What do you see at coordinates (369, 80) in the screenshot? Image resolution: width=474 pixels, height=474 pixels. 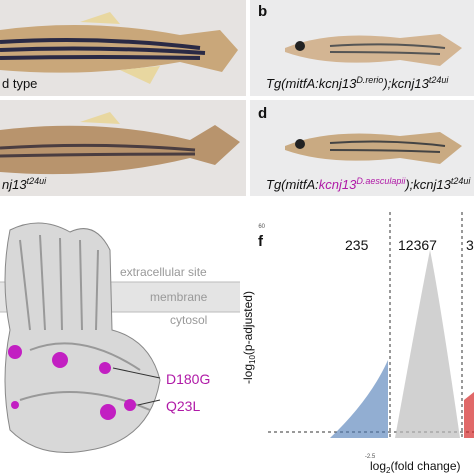 I see `caption-sup: D.rerio` at bounding box center [369, 80].